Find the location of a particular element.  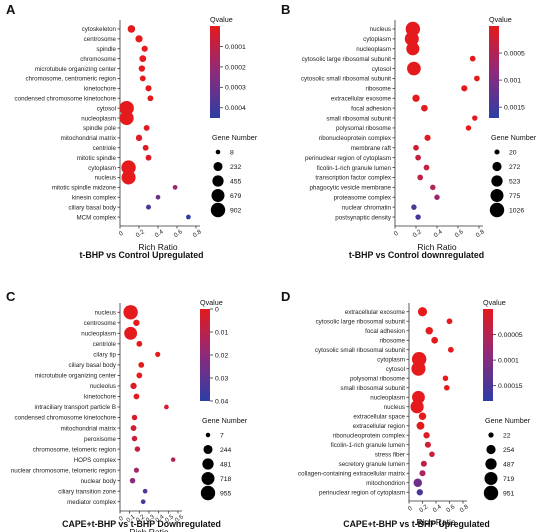

x-tick-label: 0.5 is located at coordinates (170, 518).